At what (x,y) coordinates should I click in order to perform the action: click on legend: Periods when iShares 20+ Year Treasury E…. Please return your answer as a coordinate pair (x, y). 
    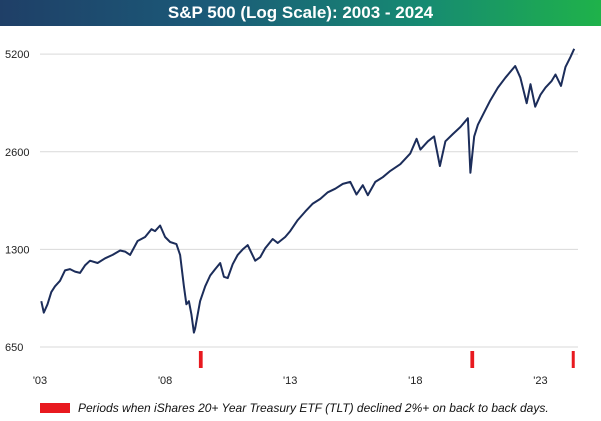
    Looking at the image, I should click on (294, 408).